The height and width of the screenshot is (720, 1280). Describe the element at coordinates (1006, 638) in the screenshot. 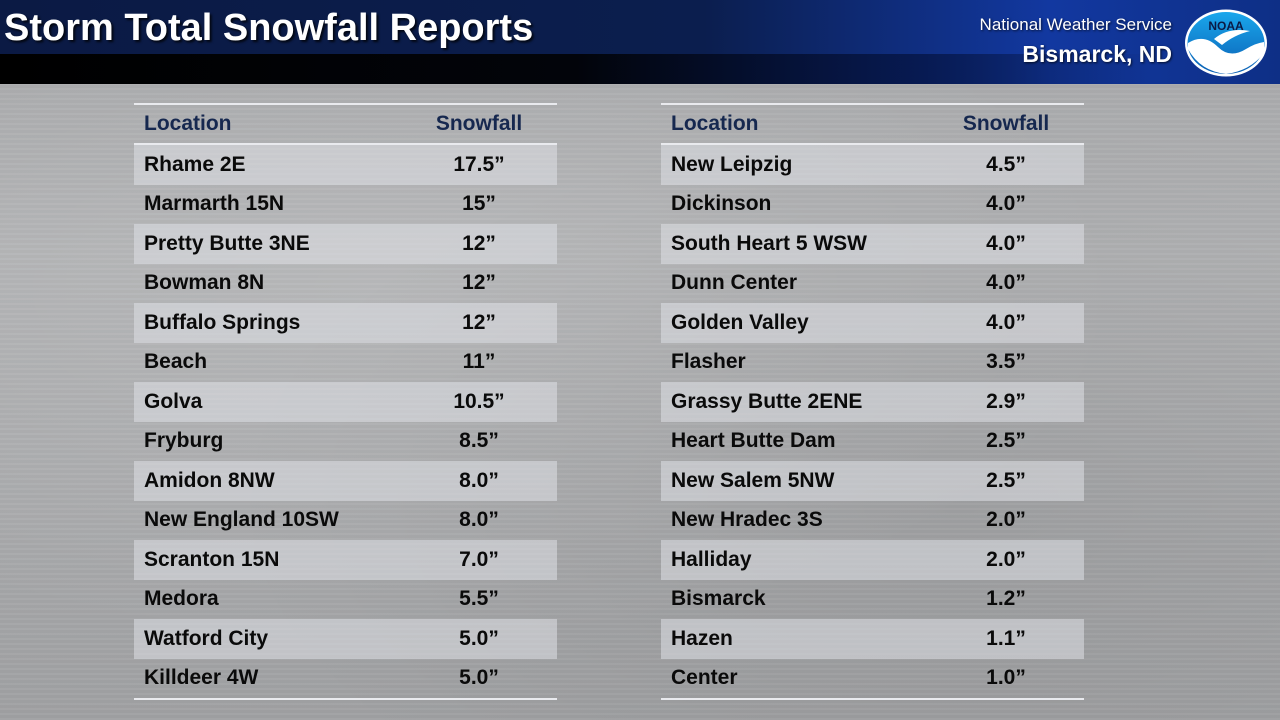

I see `snowfall-cell: 1.1”` at that location.